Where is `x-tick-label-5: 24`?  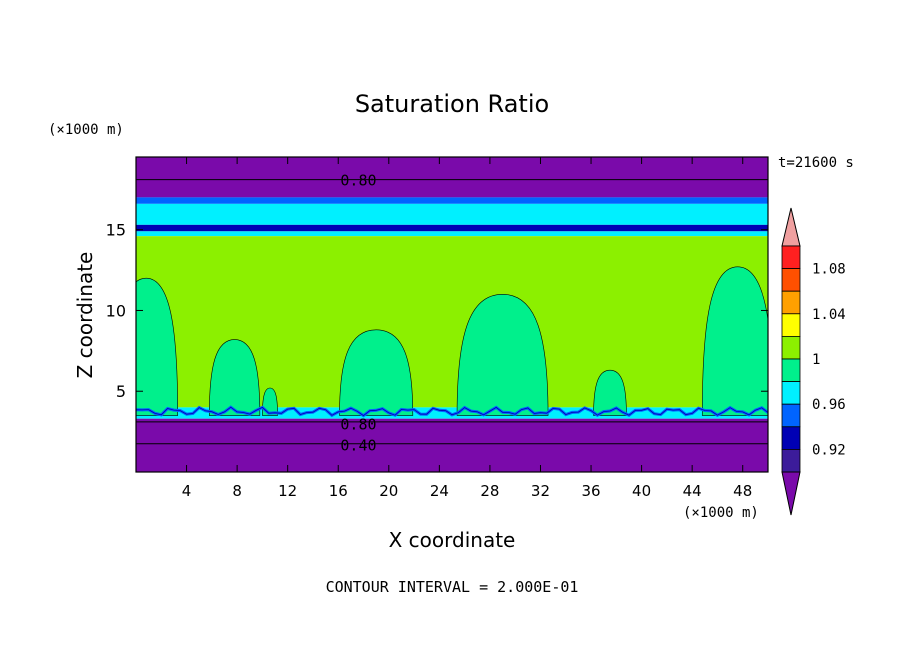
x-tick-label-5: 24 is located at coordinates (439, 491).